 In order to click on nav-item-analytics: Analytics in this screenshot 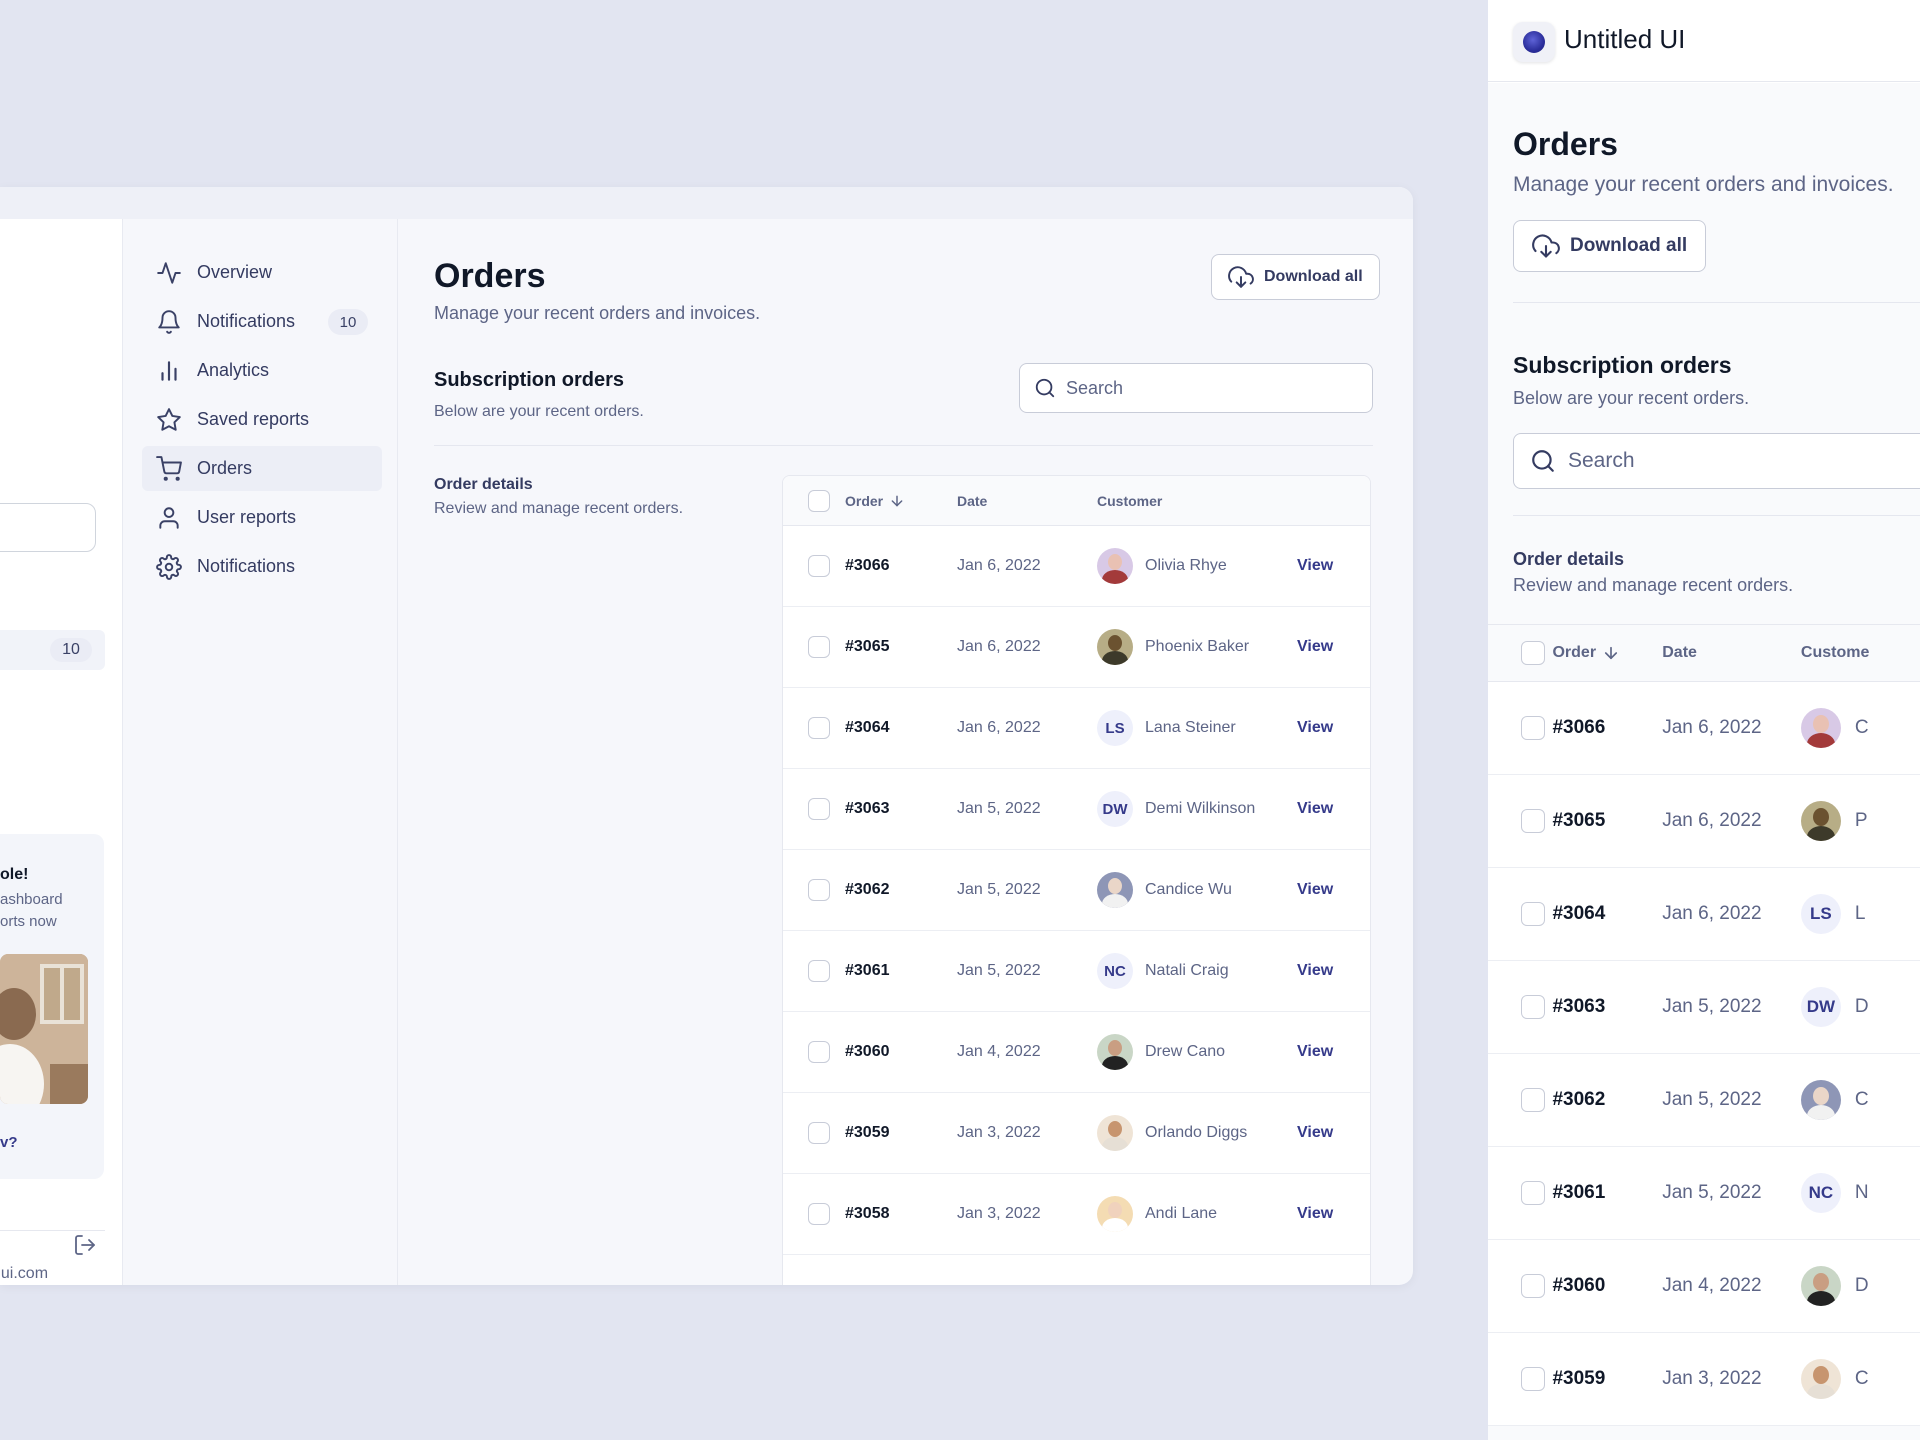, I will do `click(262, 370)`.